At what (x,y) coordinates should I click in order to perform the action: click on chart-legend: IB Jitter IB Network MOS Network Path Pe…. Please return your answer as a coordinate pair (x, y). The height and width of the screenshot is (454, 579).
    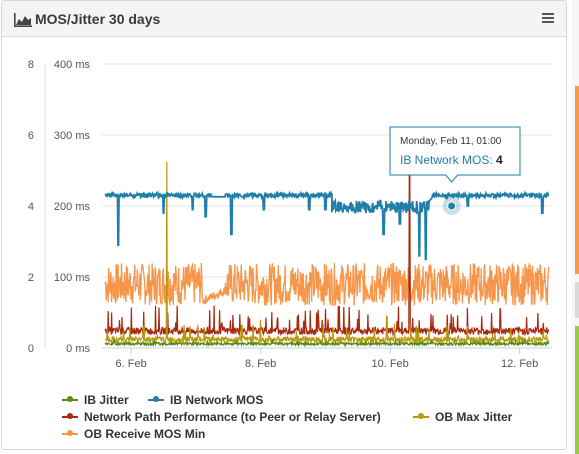
    Looking at the image, I should click on (312, 419).